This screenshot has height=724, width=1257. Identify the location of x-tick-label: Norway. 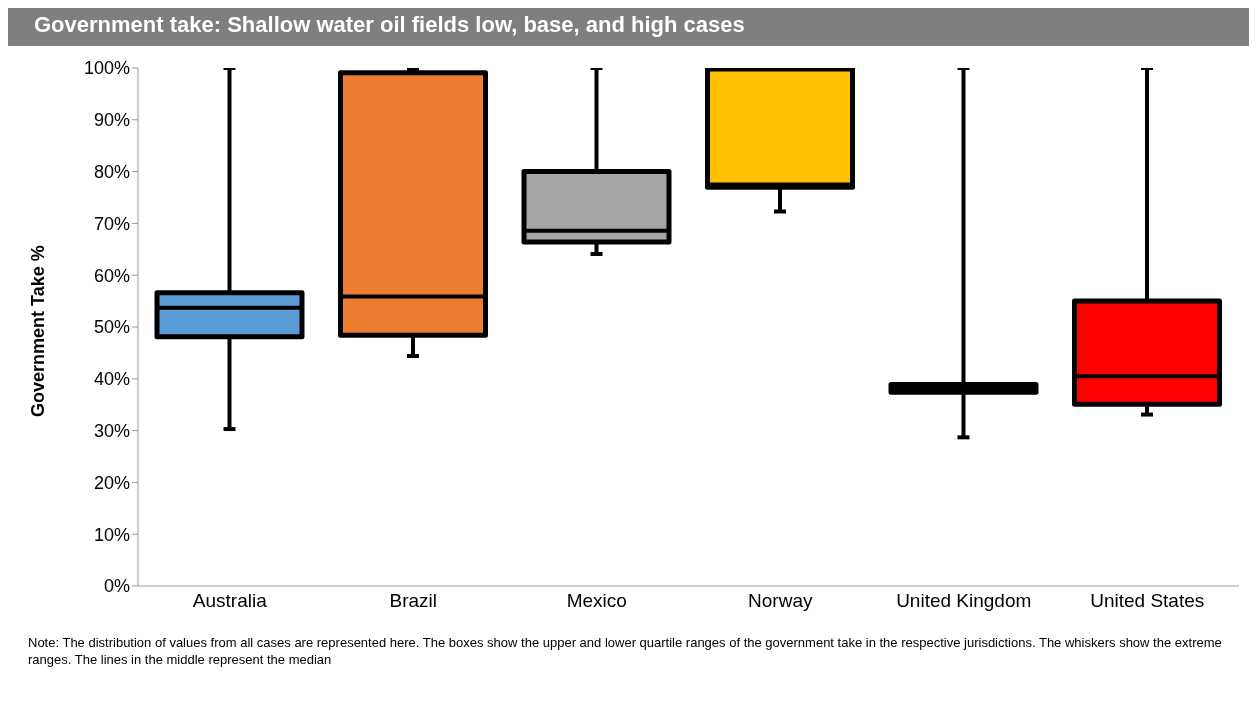
(780, 601).